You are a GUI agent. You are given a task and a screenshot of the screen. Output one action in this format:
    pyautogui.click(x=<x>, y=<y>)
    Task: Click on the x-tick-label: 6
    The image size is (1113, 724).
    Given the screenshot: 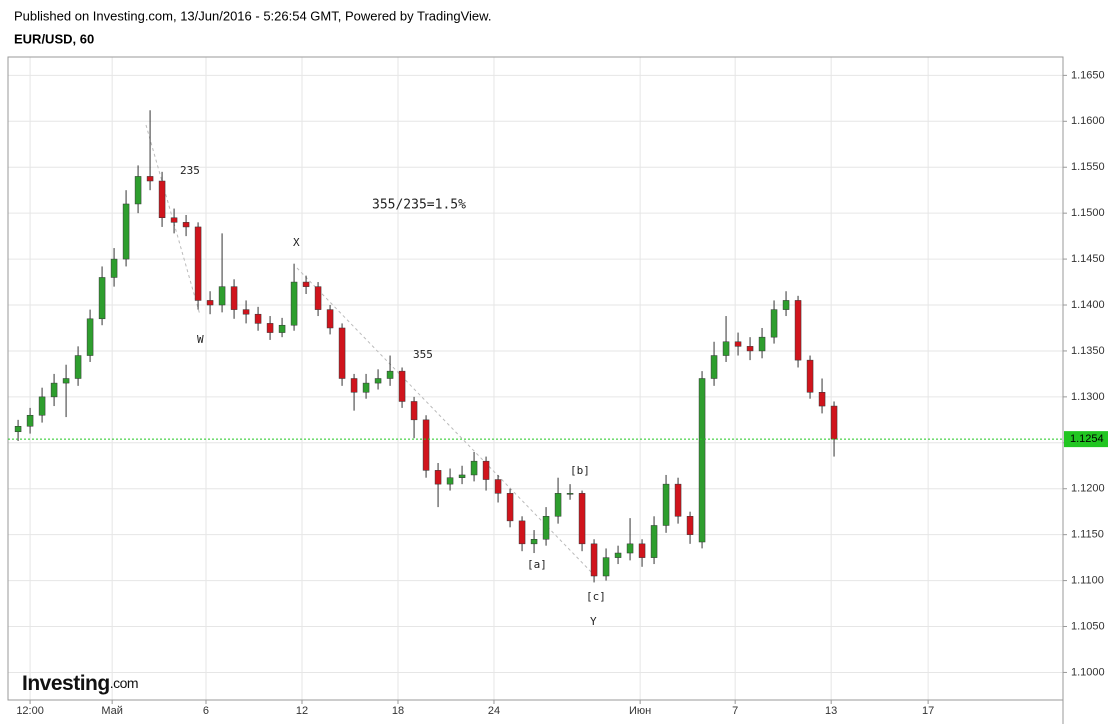 What is the action you would take?
    pyautogui.click(x=206, y=711)
    